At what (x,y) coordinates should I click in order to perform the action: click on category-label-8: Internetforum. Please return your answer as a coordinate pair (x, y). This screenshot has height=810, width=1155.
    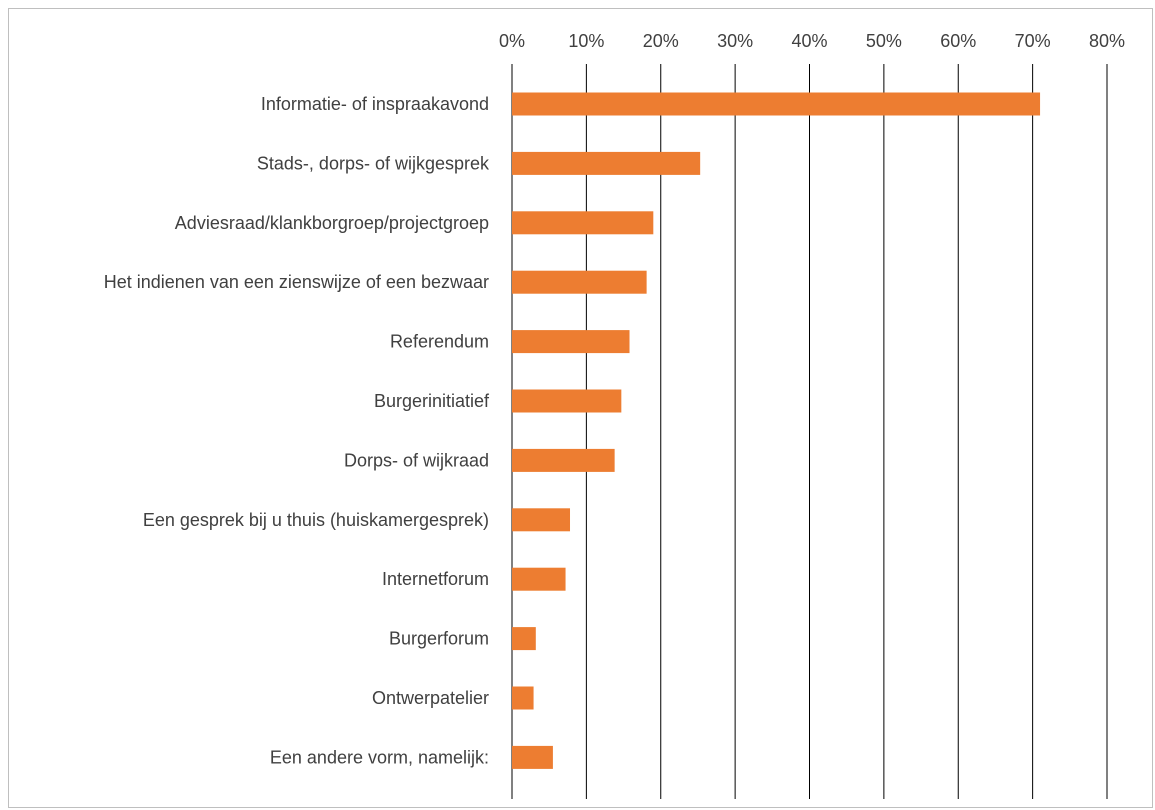
    Looking at the image, I should click on (435, 579).